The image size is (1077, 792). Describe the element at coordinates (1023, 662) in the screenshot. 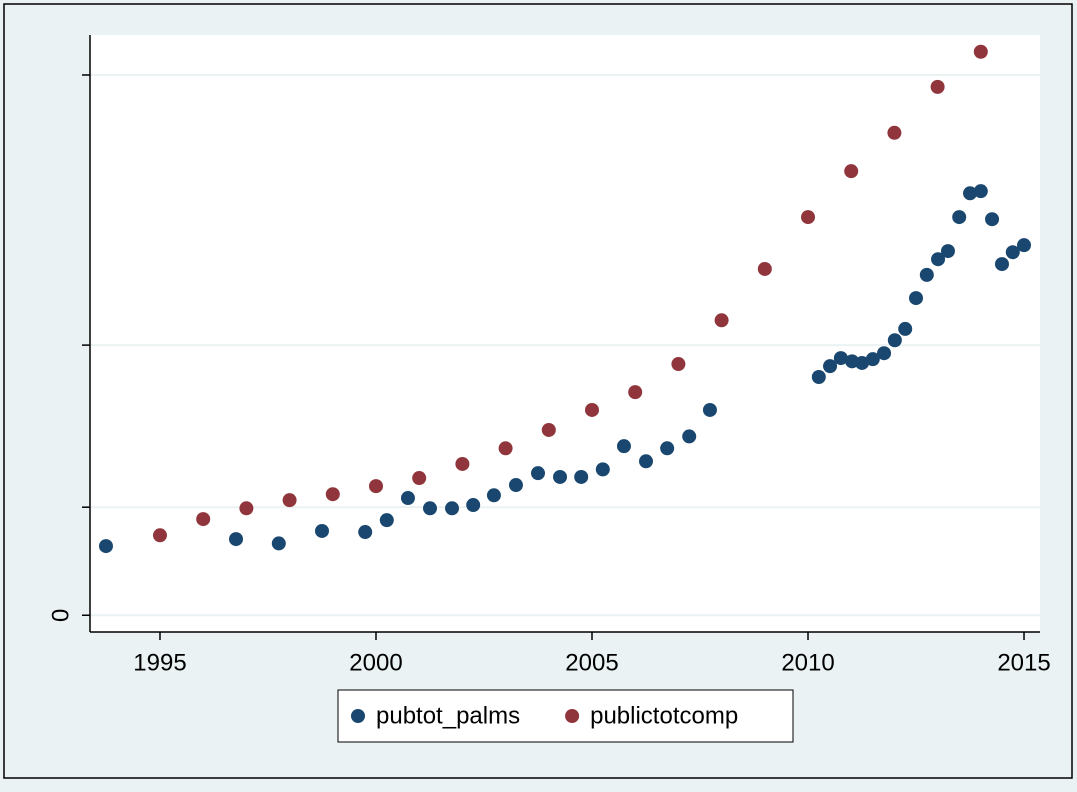

I see `x-tick-label: 2015` at that location.